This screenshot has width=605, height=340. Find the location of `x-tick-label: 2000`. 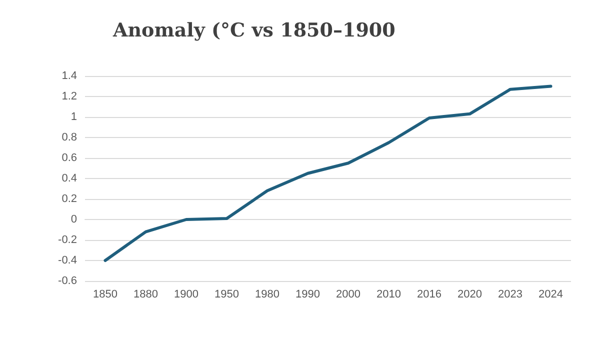

x-tick-label: 2000 is located at coordinates (348, 294).